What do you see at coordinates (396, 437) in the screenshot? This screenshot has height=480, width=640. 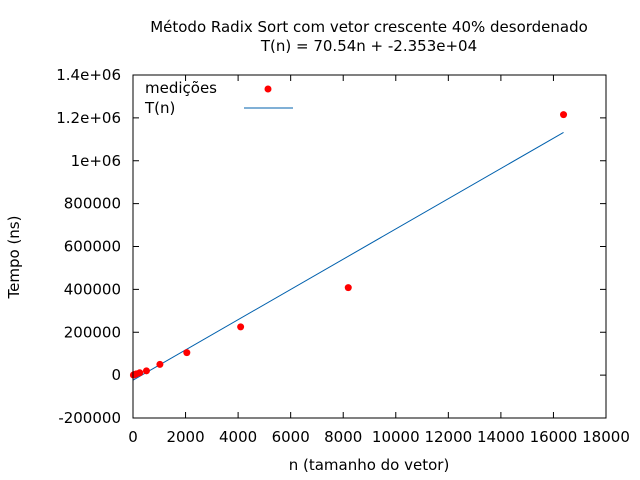 I see `x-tick-label: 10000` at bounding box center [396, 437].